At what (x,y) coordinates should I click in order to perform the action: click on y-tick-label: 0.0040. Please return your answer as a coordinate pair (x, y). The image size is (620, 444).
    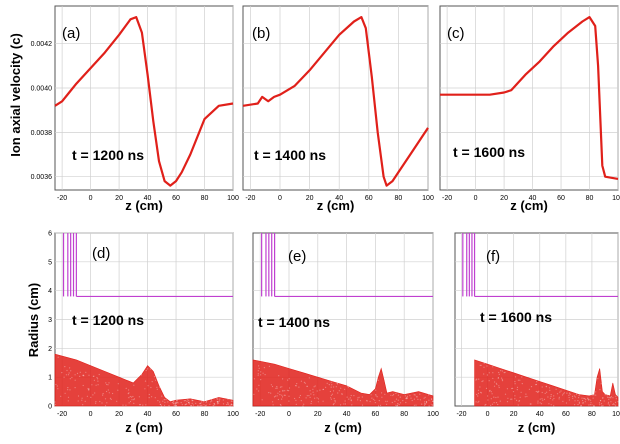
    Looking at the image, I should click on (42, 89).